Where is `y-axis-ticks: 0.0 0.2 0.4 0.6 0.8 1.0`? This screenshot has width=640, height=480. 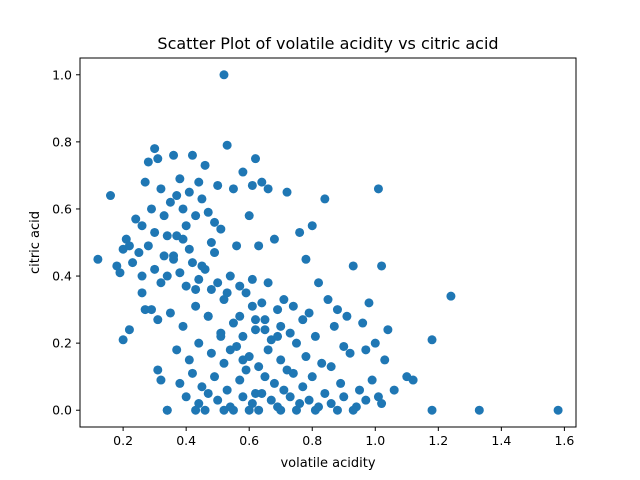
y-axis-ticks: 0.0 0.2 0.4 0.6 0.8 1.0 is located at coordinates (66, 242).